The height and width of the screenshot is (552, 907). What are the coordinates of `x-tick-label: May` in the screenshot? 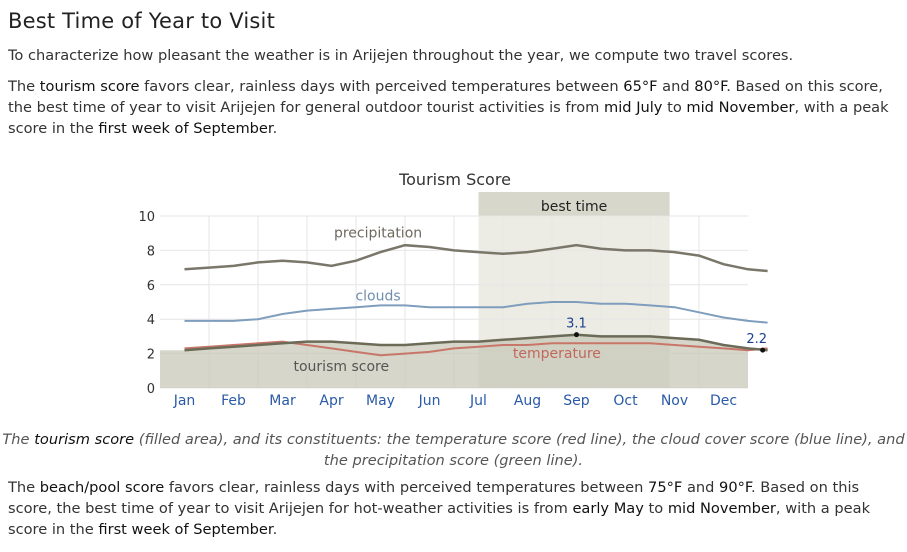 It's located at (380, 401).